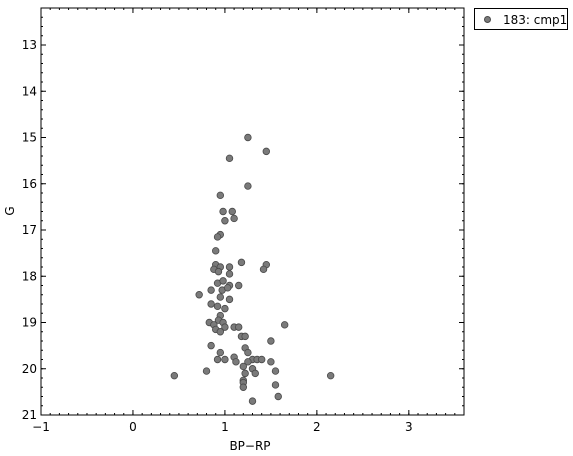 The image size is (573, 456). What do you see at coordinates (41, 427) in the screenshot?
I see `x-tick-label: −1` at bounding box center [41, 427].